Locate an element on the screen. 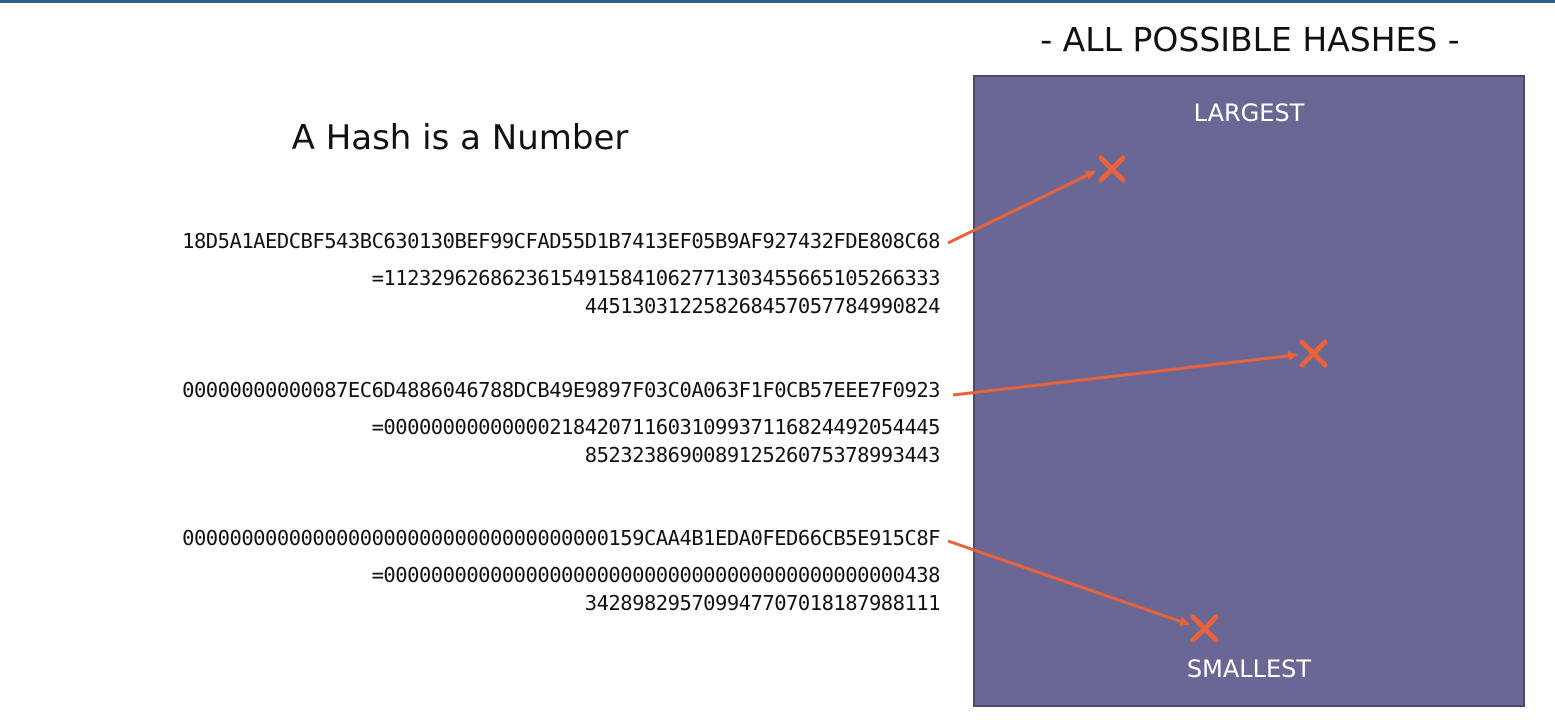  hash-1-decimal-line-2: 445130312258268457057784990824 is located at coordinates (762, 306).